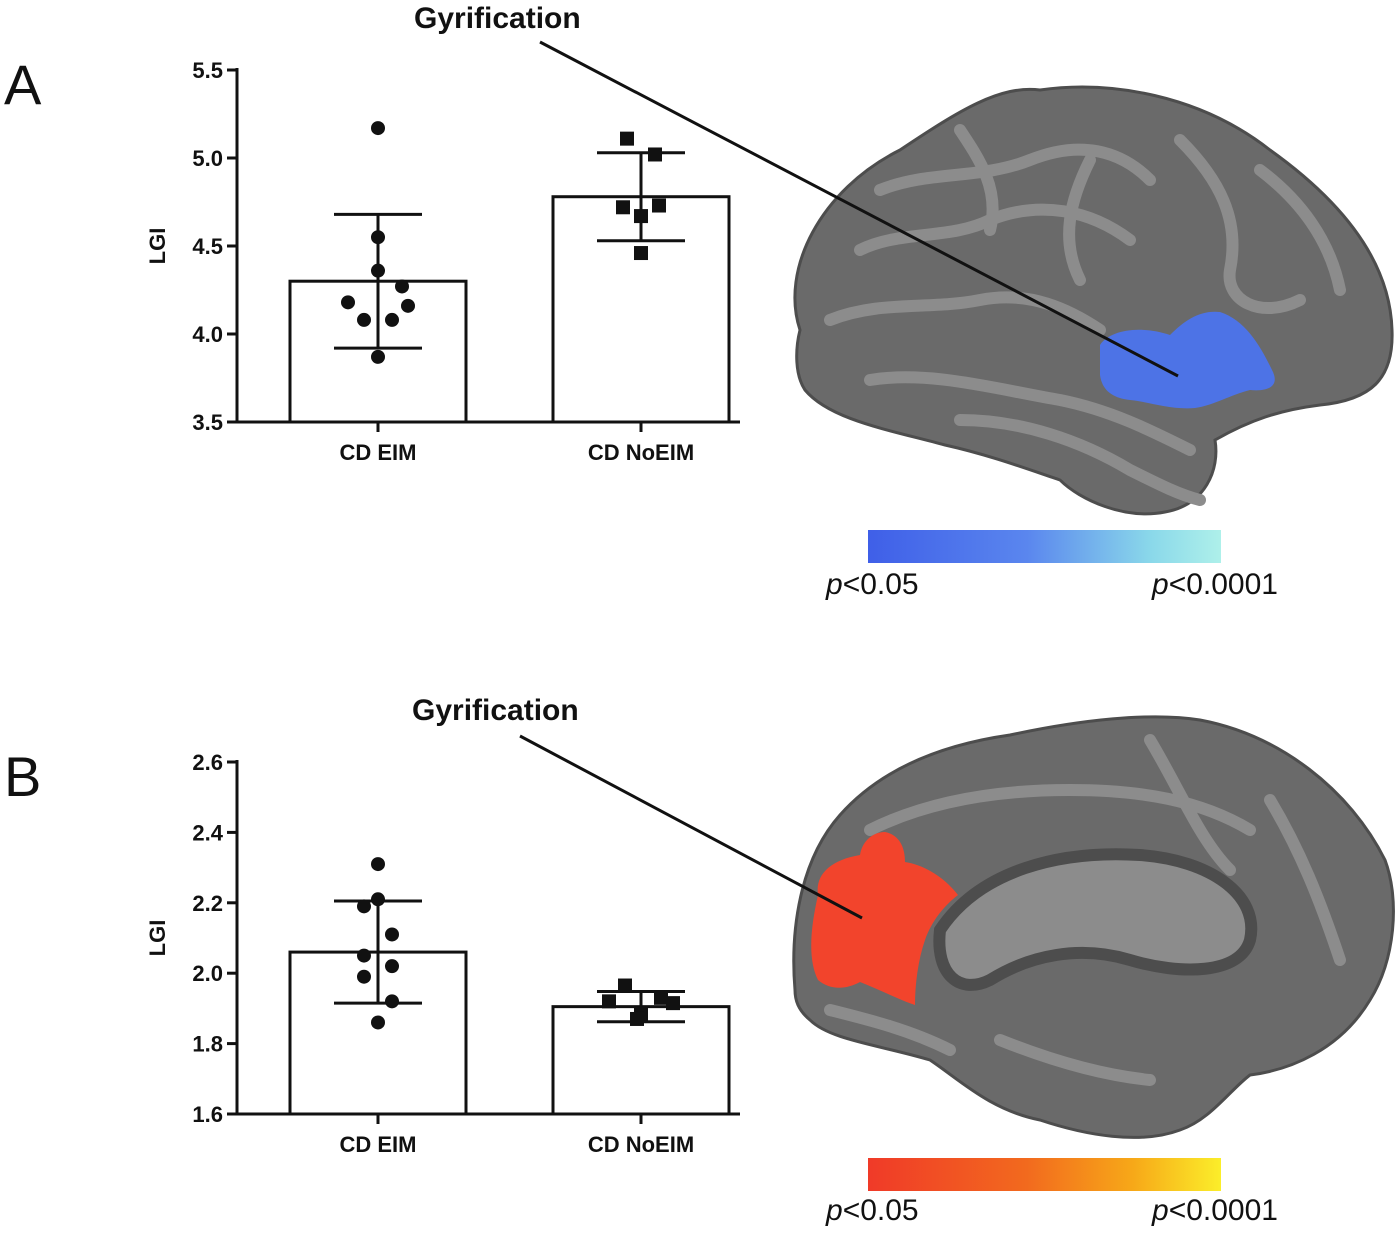  I want to click on y-tick-label: 3.5, so click(207, 422).